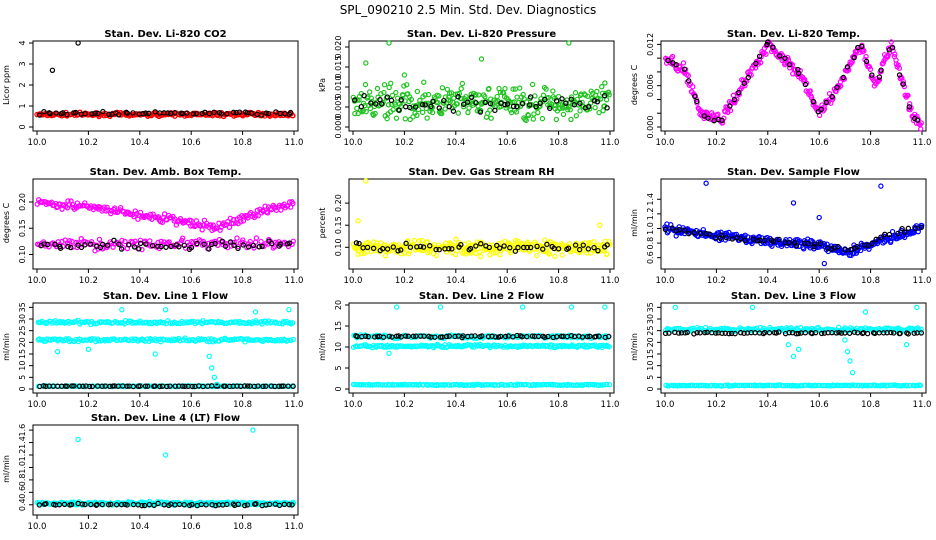 The width and height of the screenshot is (936, 540). Describe the element at coordinates (922, 405) in the screenshot. I see `x-tick-label: 11.0` at that location.